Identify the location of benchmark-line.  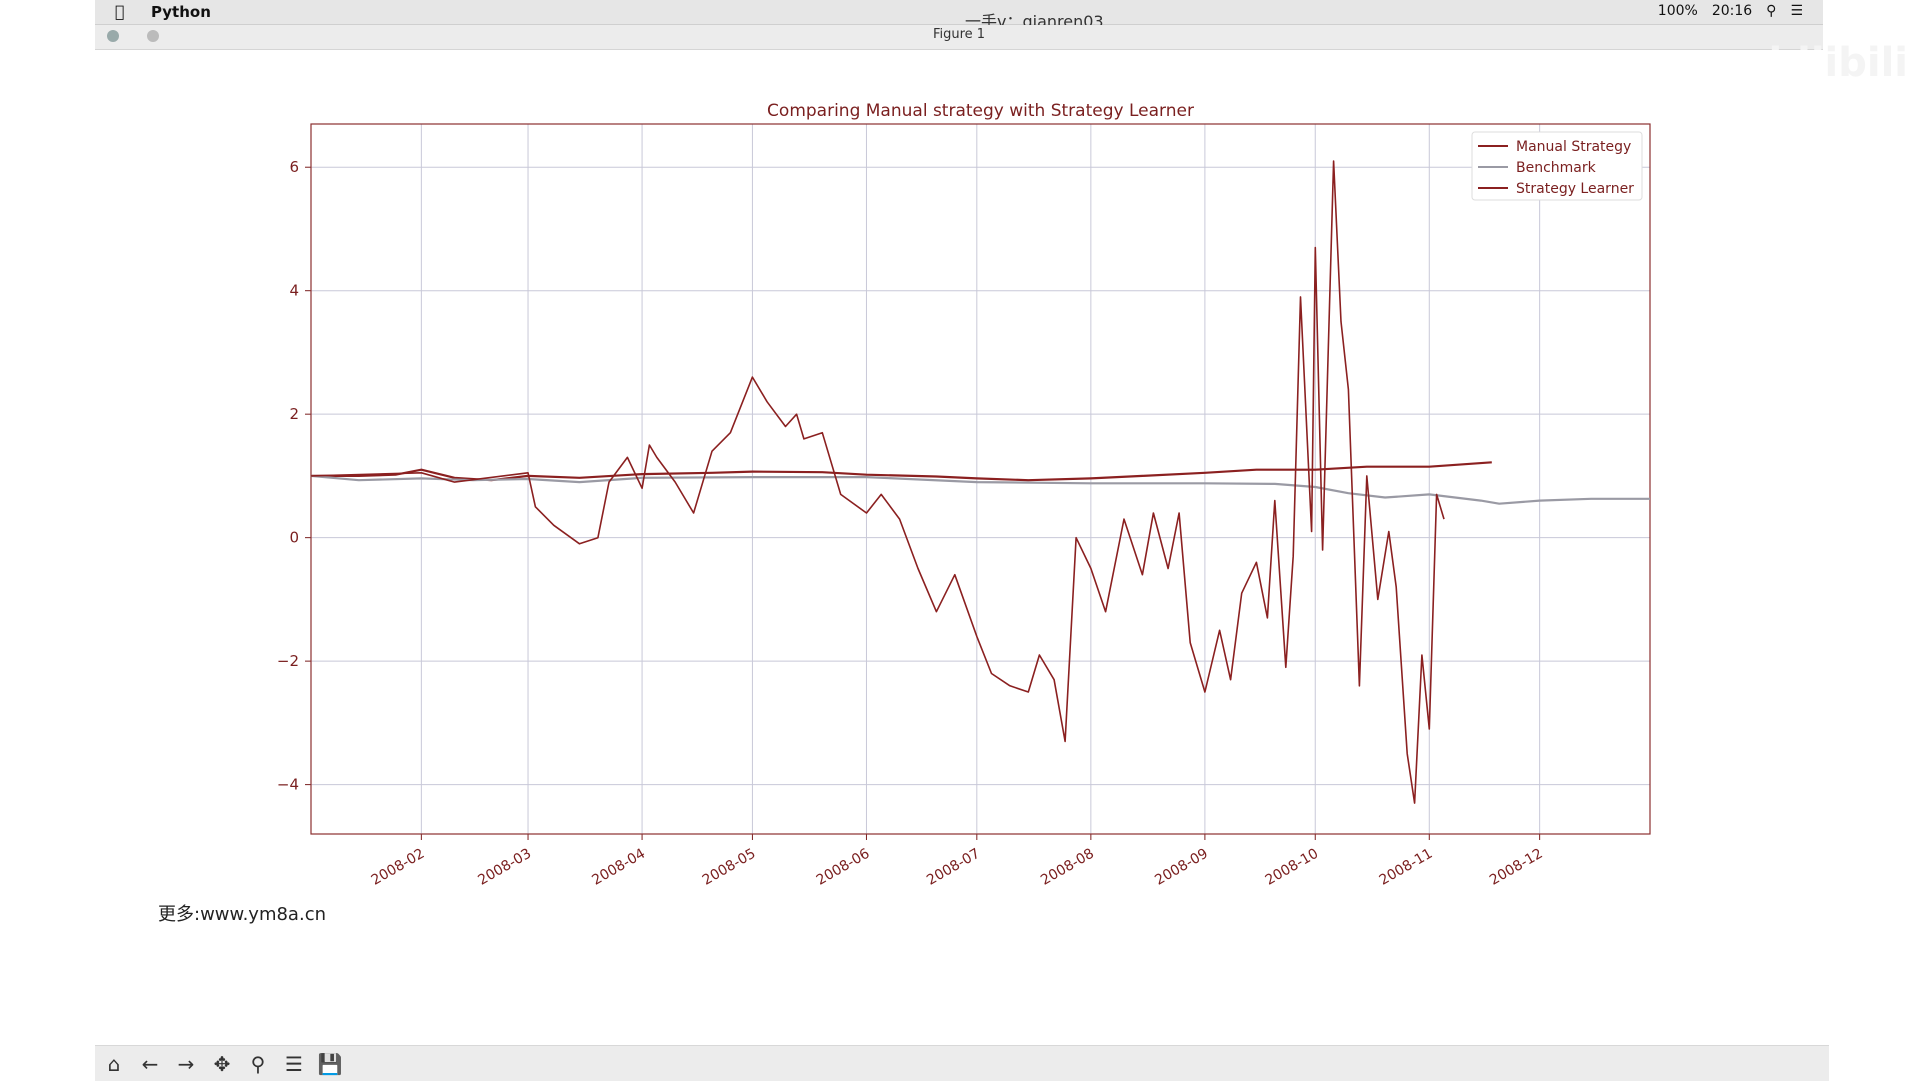
(980, 489).